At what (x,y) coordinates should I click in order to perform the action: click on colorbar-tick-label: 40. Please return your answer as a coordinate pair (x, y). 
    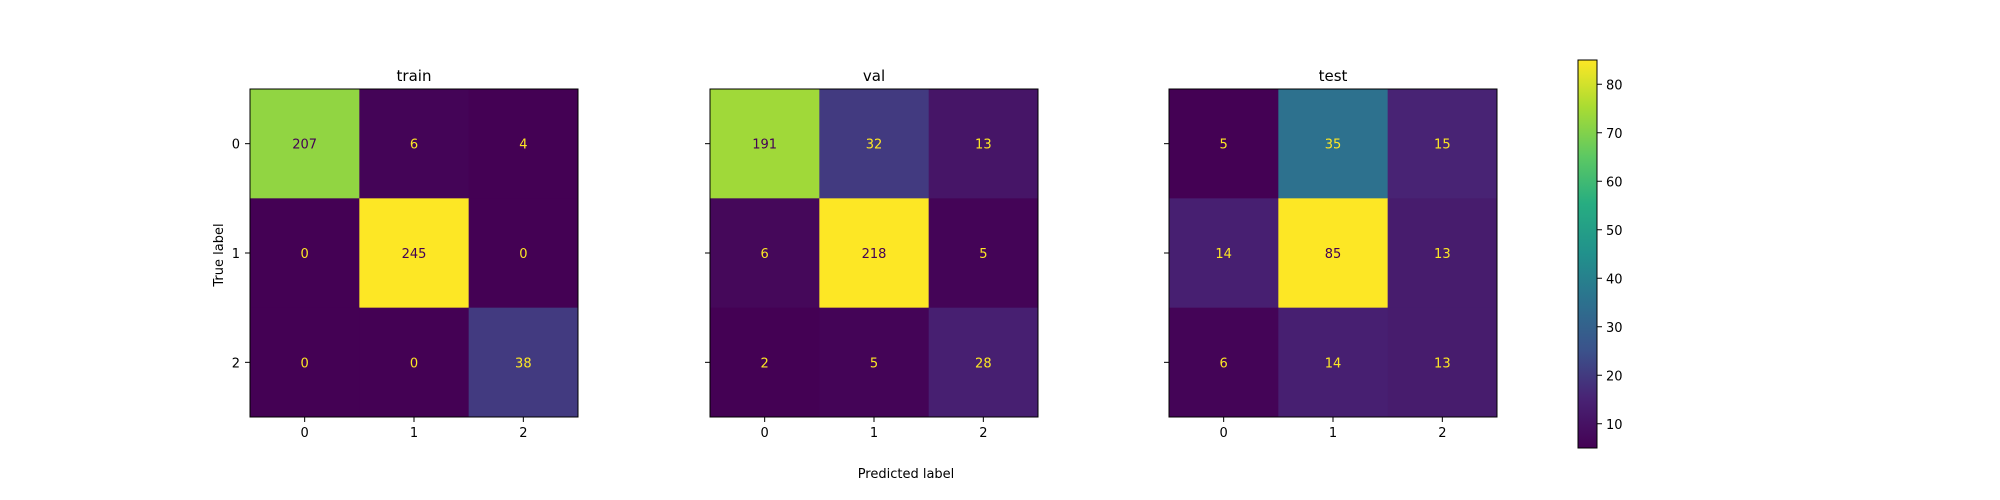
    Looking at the image, I should click on (1614, 279).